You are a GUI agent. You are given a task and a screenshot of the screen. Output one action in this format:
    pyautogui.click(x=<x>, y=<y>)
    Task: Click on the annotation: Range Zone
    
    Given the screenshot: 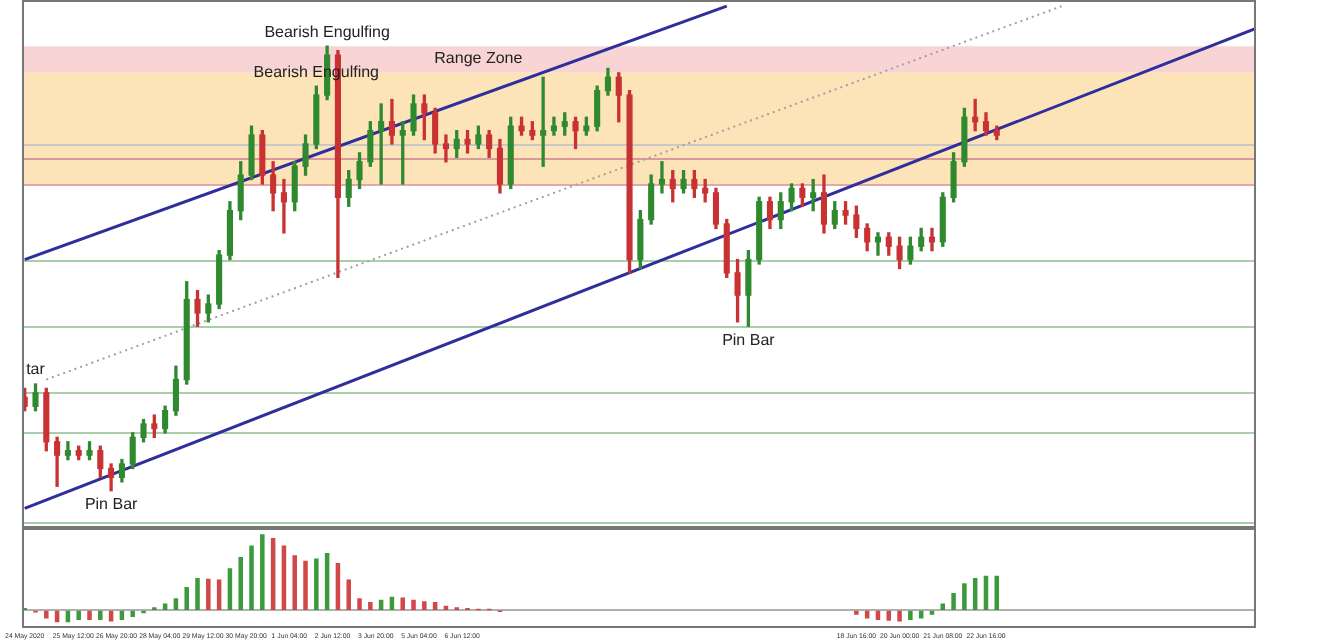 What is the action you would take?
    pyautogui.click(x=479, y=58)
    